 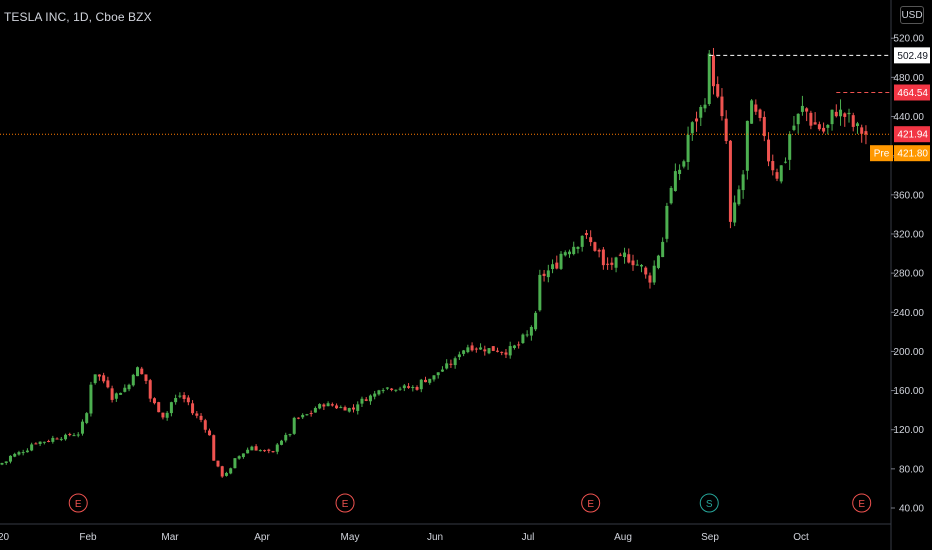 I want to click on high-price-label: 502.49, so click(x=912, y=55).